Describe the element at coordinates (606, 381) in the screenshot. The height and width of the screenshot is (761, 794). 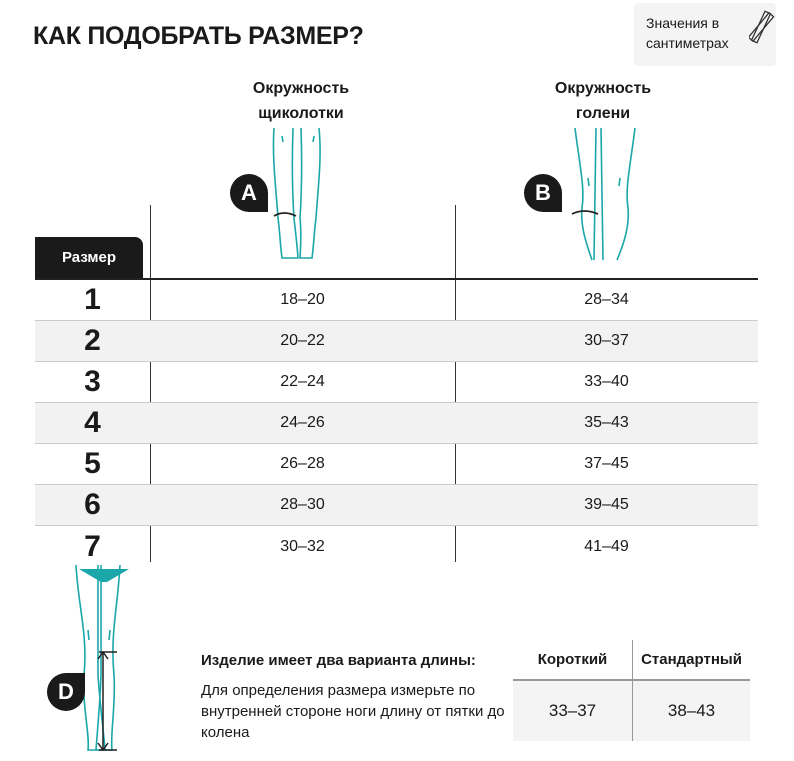
I see `calf-value: 33–40` at that location.